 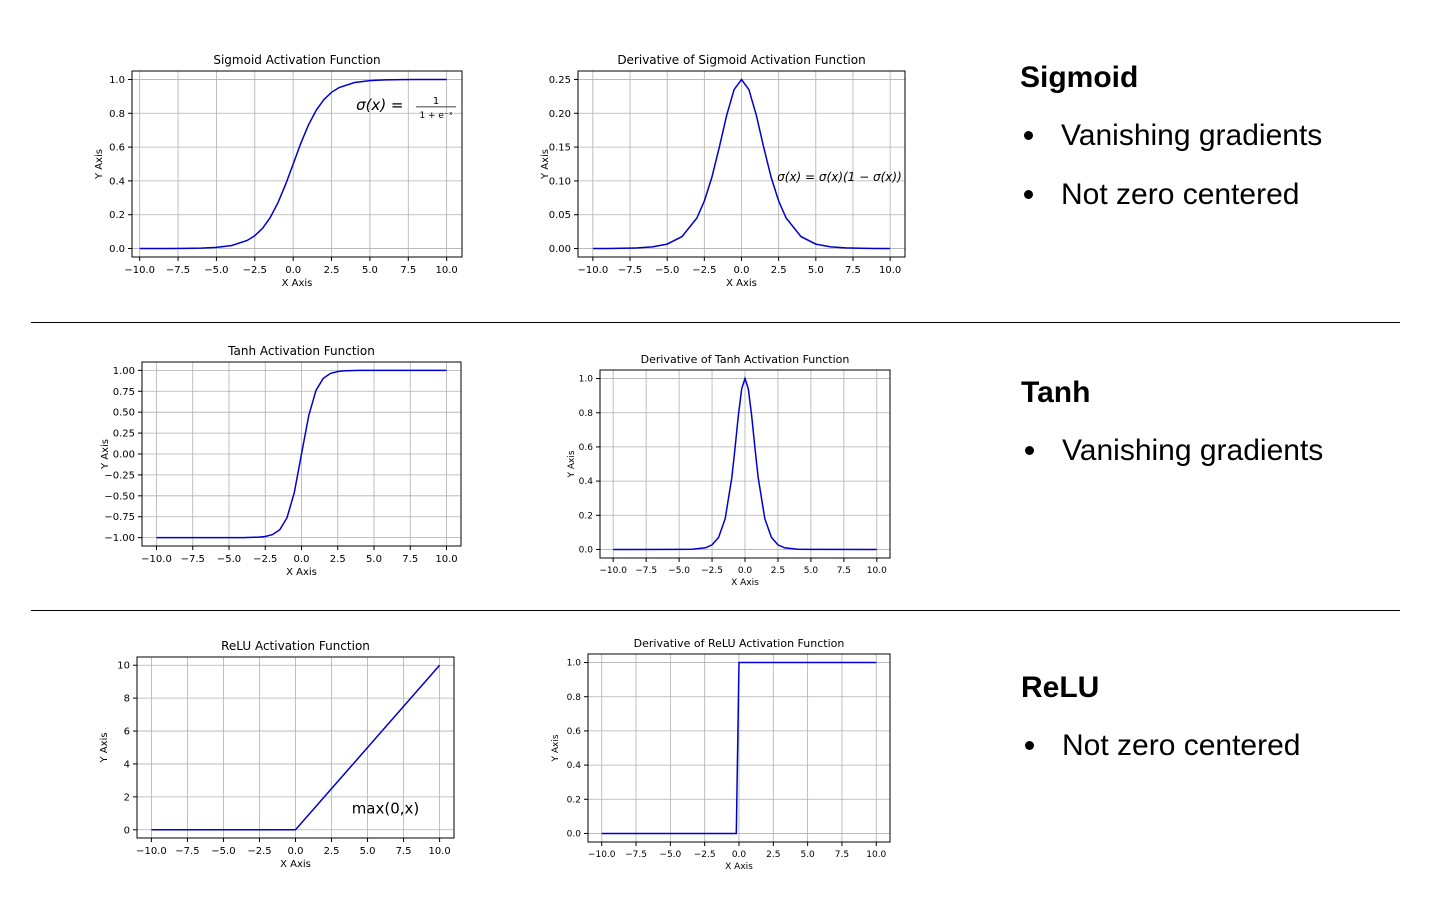 I want to click on tanh-heading: Tanh, so click(x=1056, y=392).